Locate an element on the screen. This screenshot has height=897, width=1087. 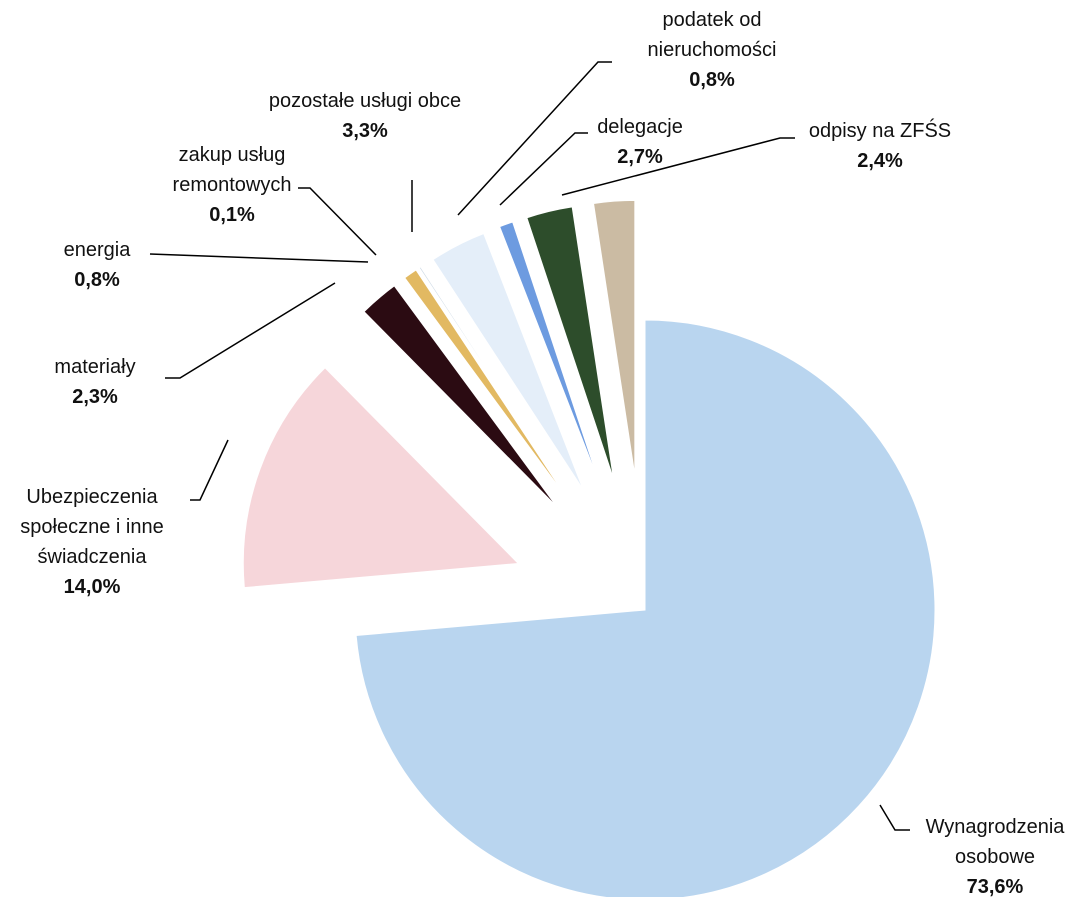
slice-label: podatek od nieruchomości 0,8% is located at coordinates (712, 50).